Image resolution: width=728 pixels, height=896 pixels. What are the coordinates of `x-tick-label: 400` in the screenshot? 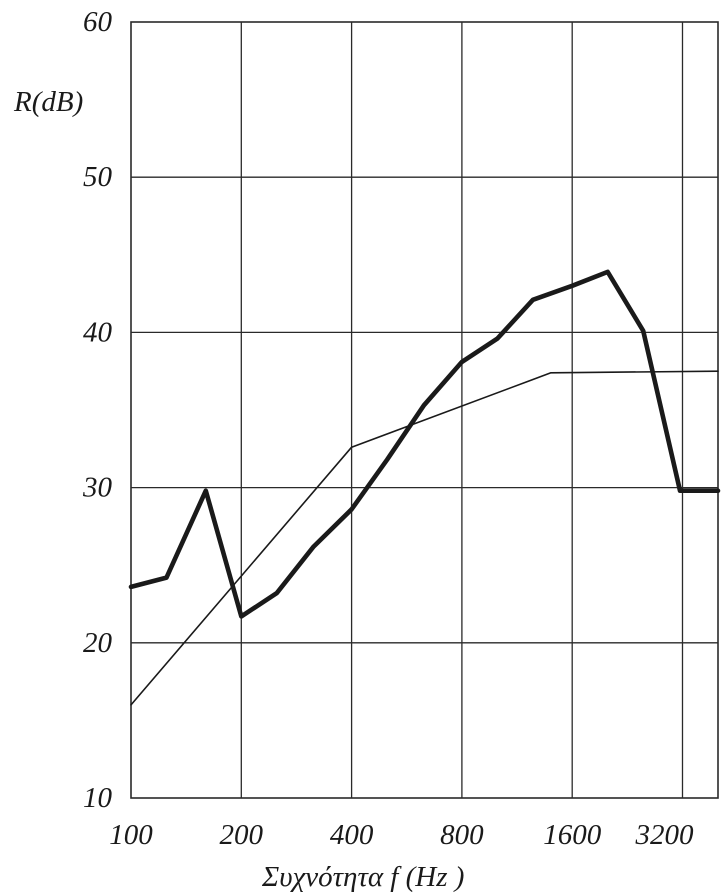 It's located at (352, 835).